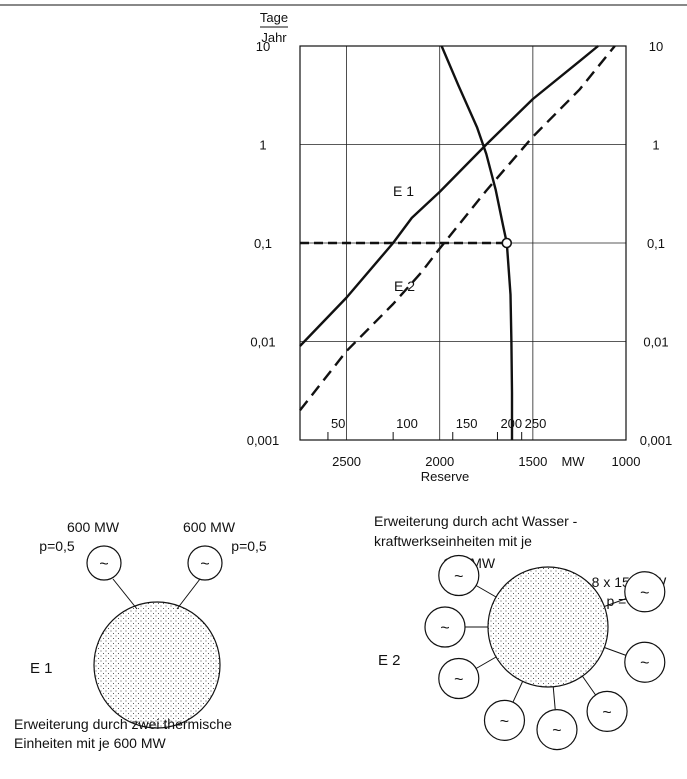 This screenshot has height=779, width=687. I want to click on y-tick-label-left: 10, so click(263, 46).